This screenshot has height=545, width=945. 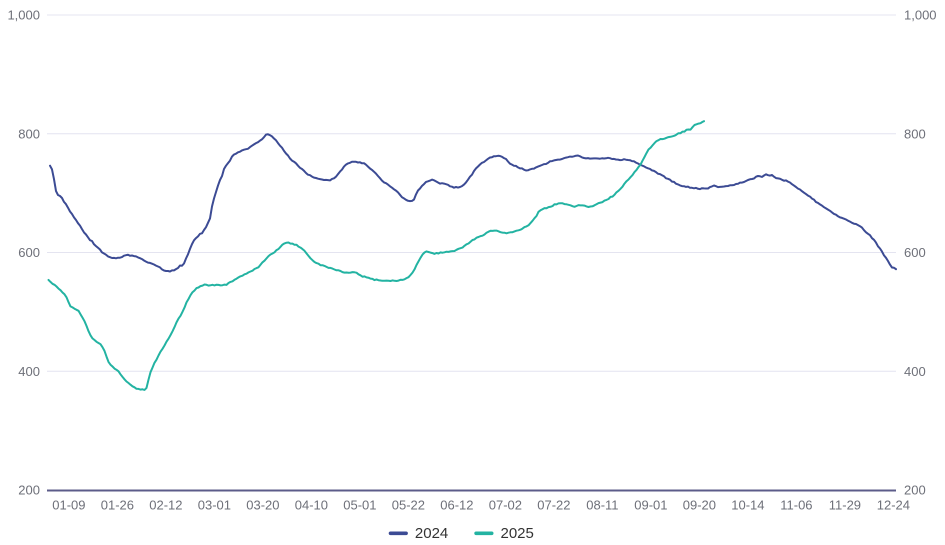 What do you see at coordinates (165, 505) in the screenshot?
I see `svg-text: 02-12` at bounding box center [165, 505].